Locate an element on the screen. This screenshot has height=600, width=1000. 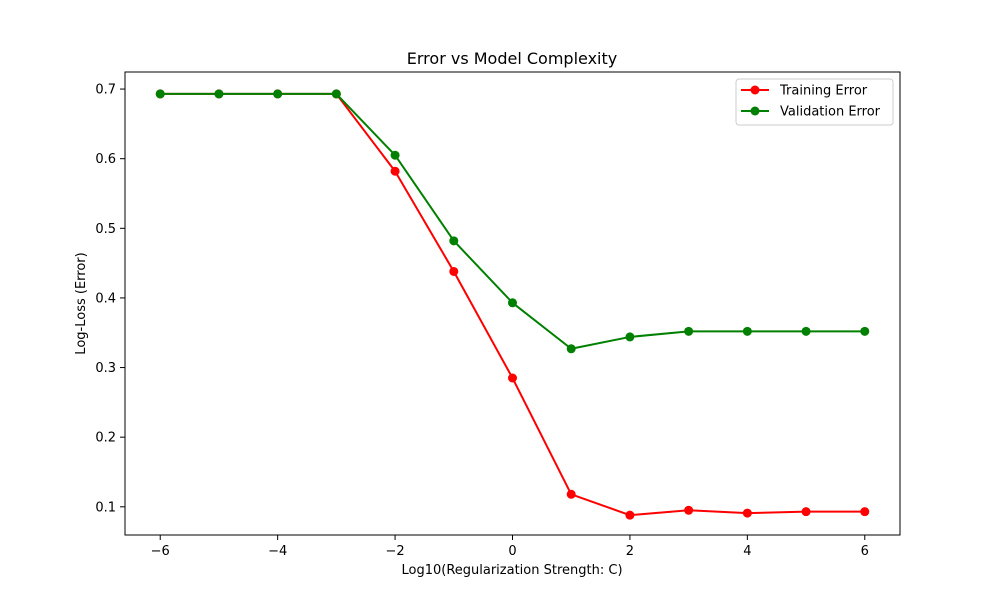
x-tick-label: −2 is located at coordinates (394, 551).